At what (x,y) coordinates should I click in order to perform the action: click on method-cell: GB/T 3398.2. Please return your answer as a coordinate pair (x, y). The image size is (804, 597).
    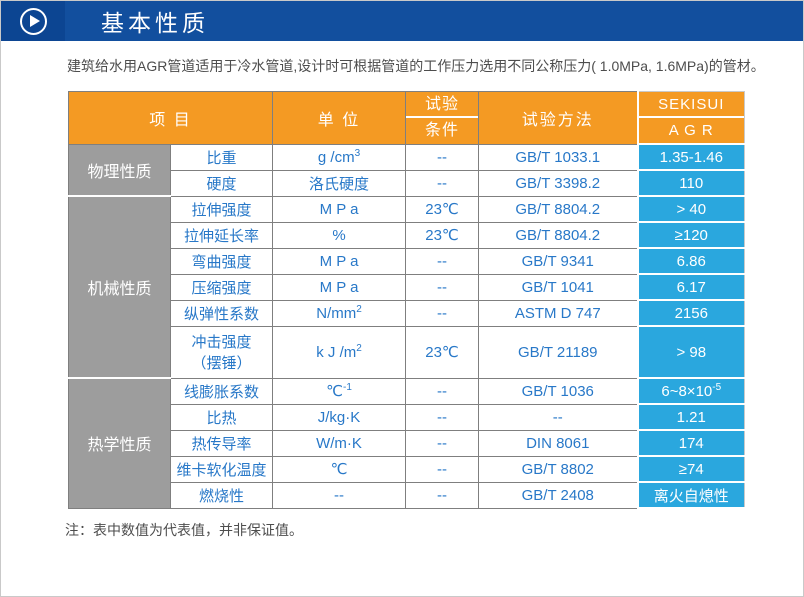
    Looking at the image, I should click on (558, 183).